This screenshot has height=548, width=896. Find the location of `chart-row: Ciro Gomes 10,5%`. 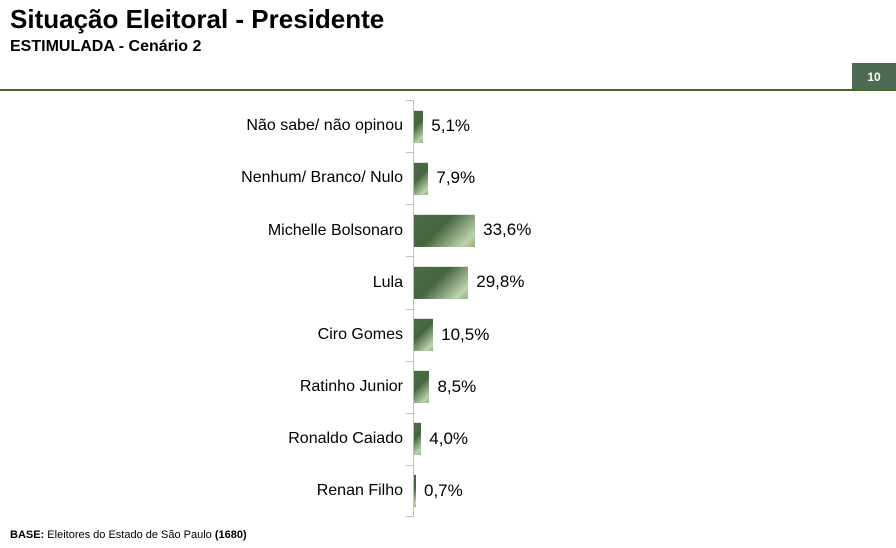

chart-row: Ciro Gomes 10,5% is located at coordinates (448, 335).